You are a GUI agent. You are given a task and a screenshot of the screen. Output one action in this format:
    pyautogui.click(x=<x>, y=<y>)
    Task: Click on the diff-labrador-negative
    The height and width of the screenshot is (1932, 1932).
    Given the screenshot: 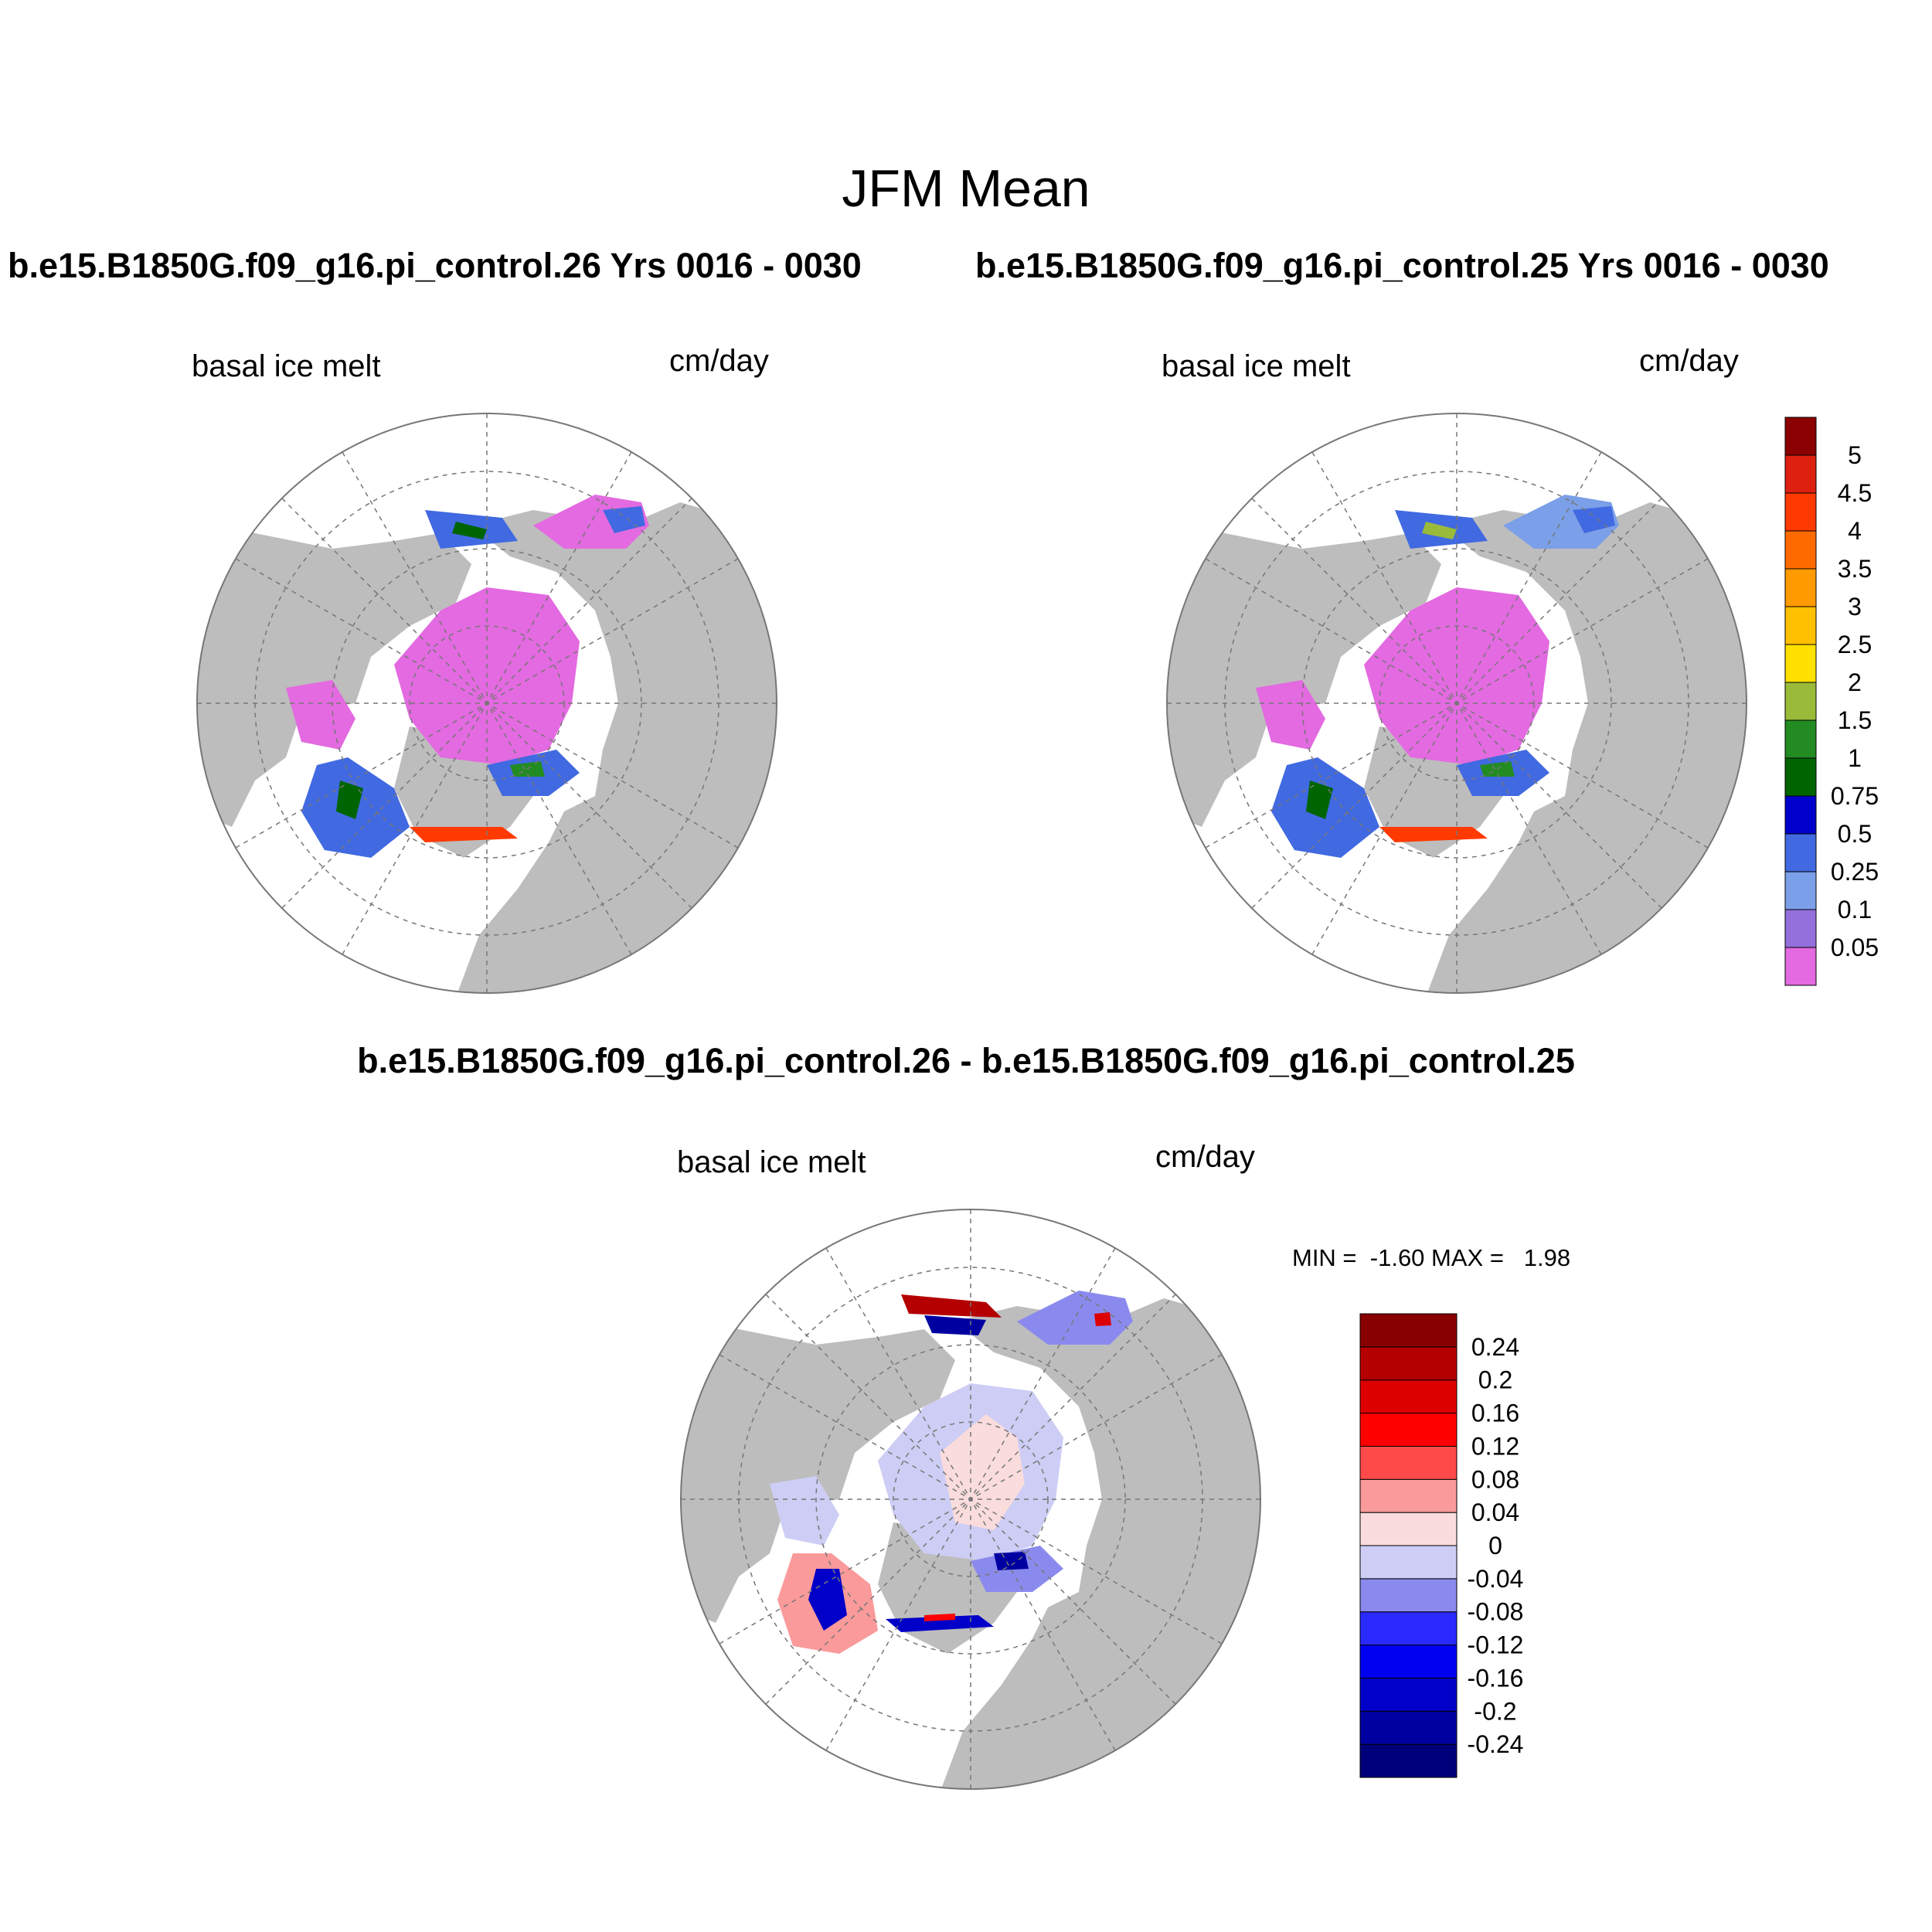 What is the action you would take?
    pyautogui.click(x=828, y=1600)
    